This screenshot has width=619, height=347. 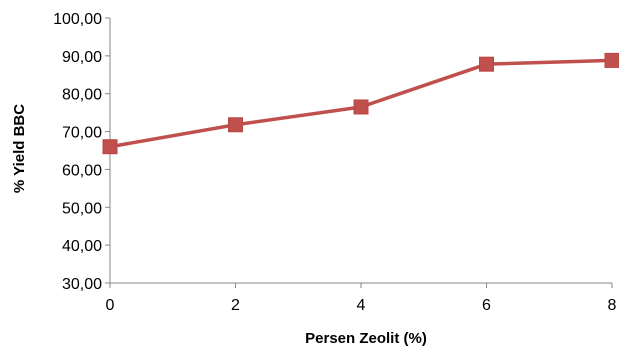 What do you see at coordinates (612, 305) in the screenshot?
I see `x-tick-label: 8` at bounding box center [612, 305].